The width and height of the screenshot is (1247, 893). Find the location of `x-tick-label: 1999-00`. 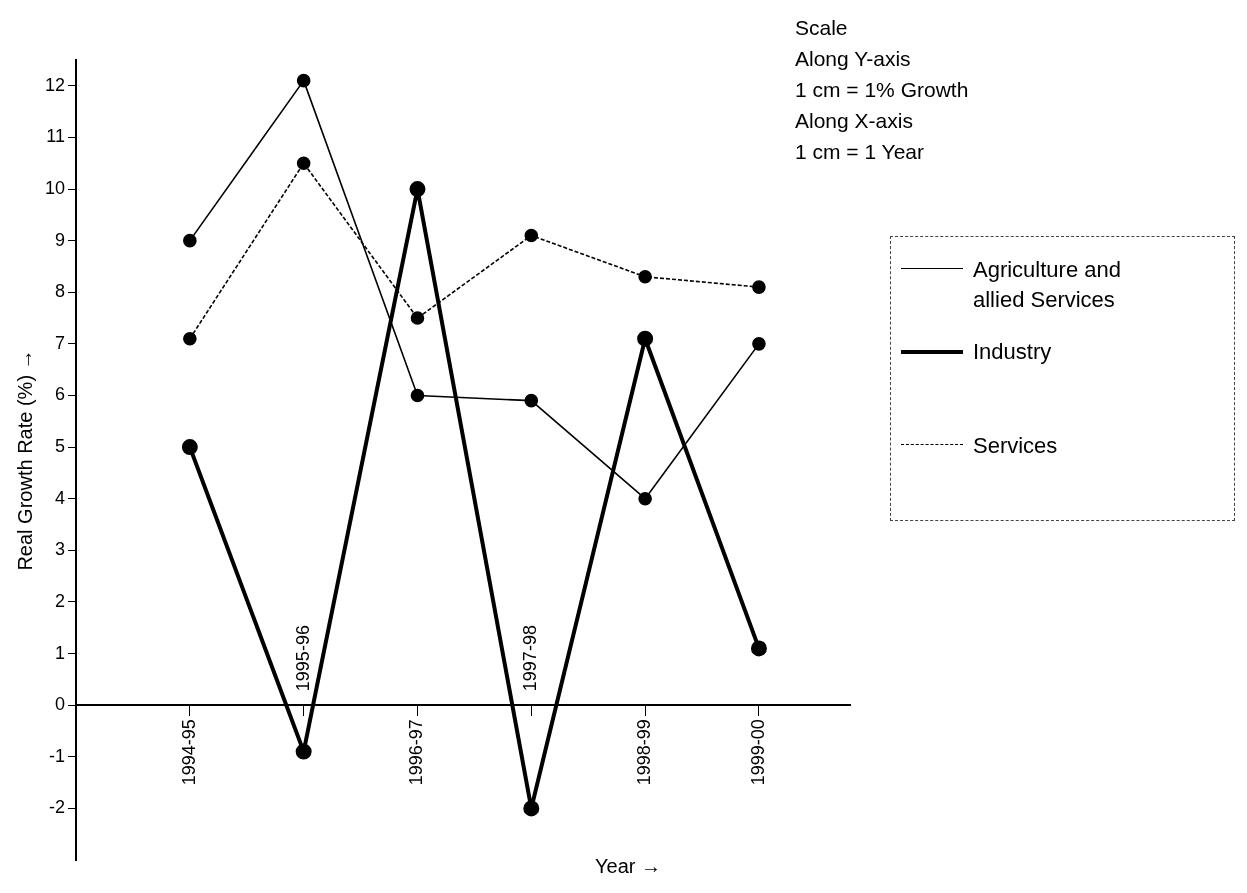

x-tick-label: 1999-00 is located at coordinates (757, 752).